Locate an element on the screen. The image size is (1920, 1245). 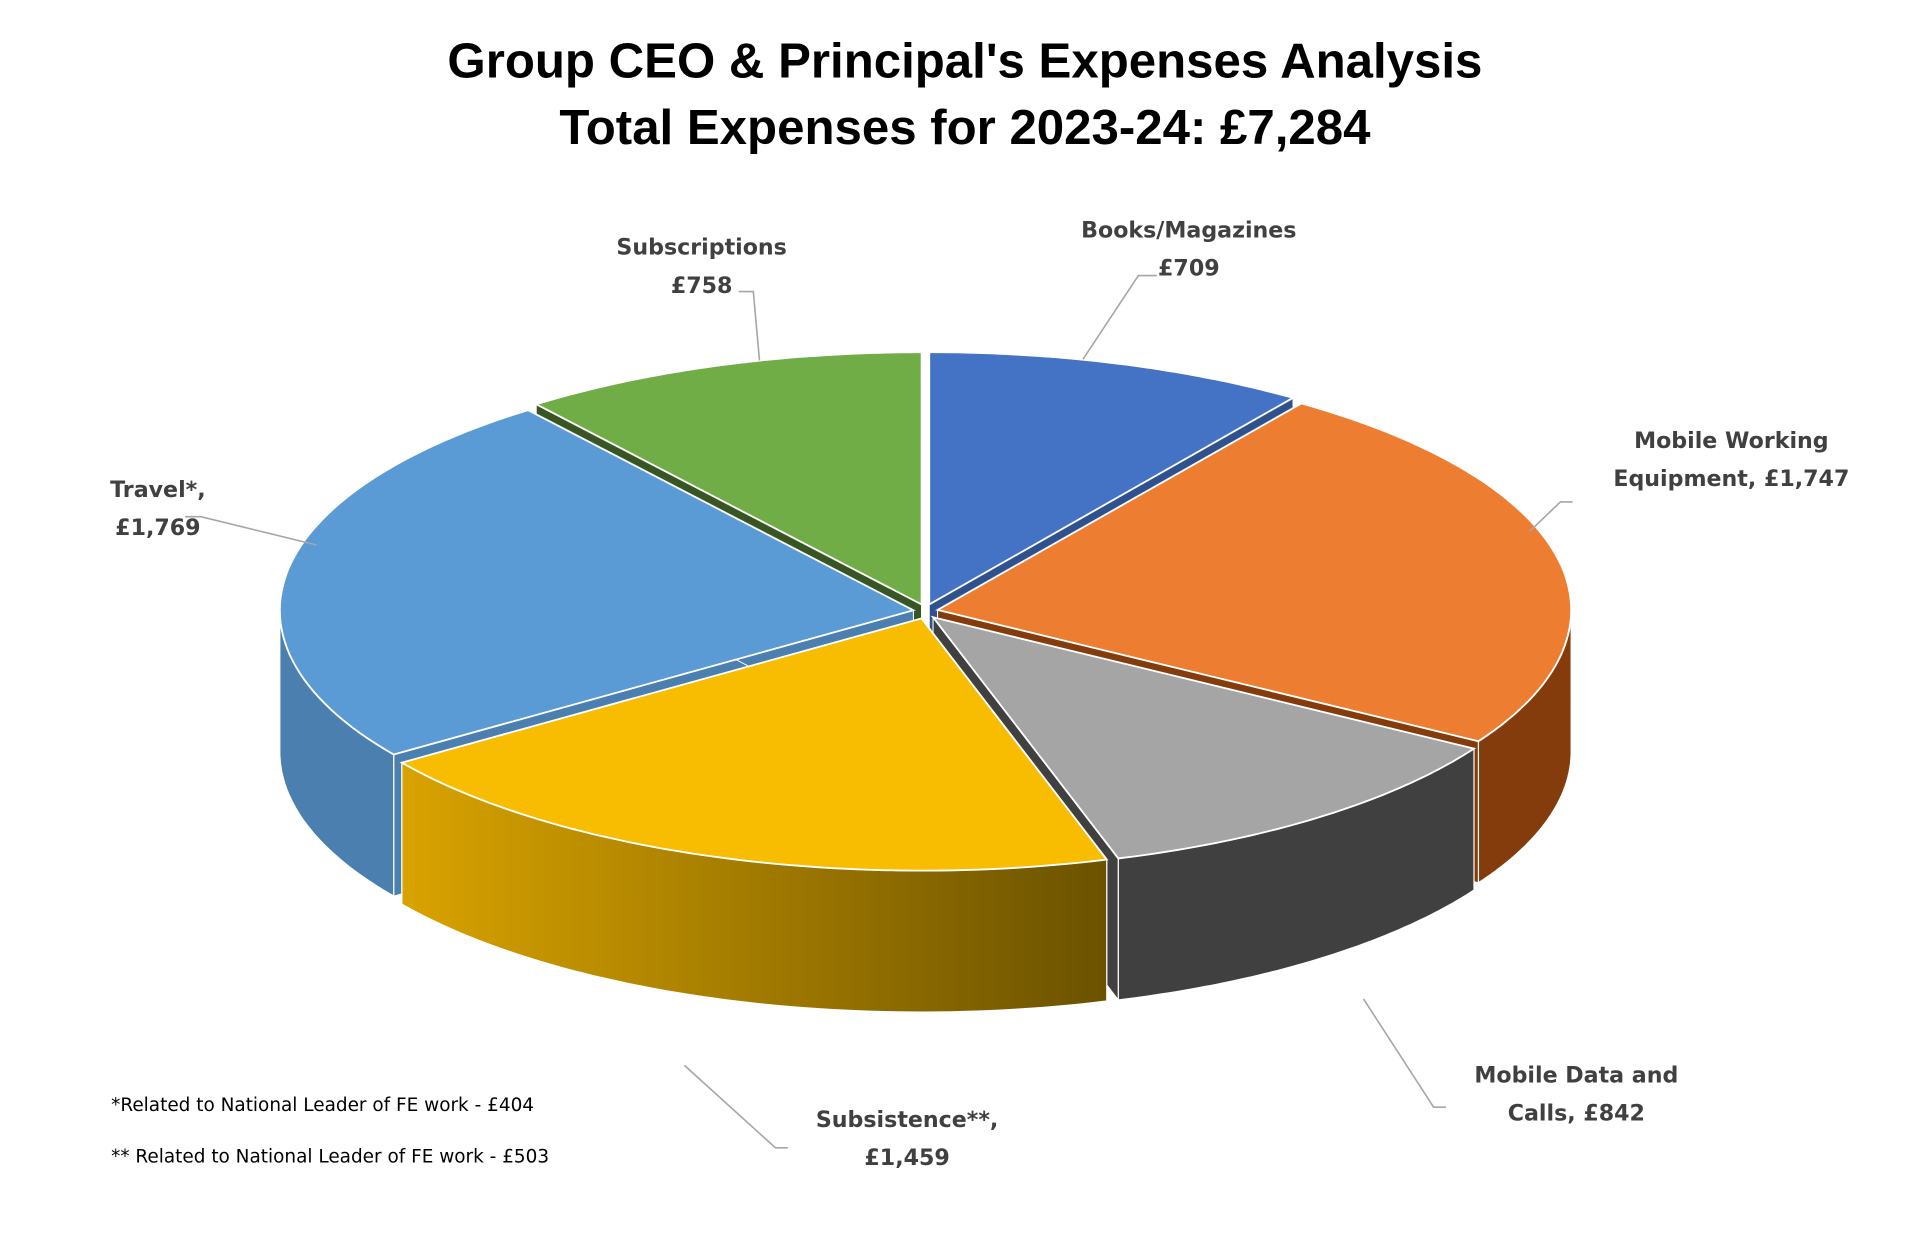
leader-line-mobile-data is located at coordinates (1404, 1053).